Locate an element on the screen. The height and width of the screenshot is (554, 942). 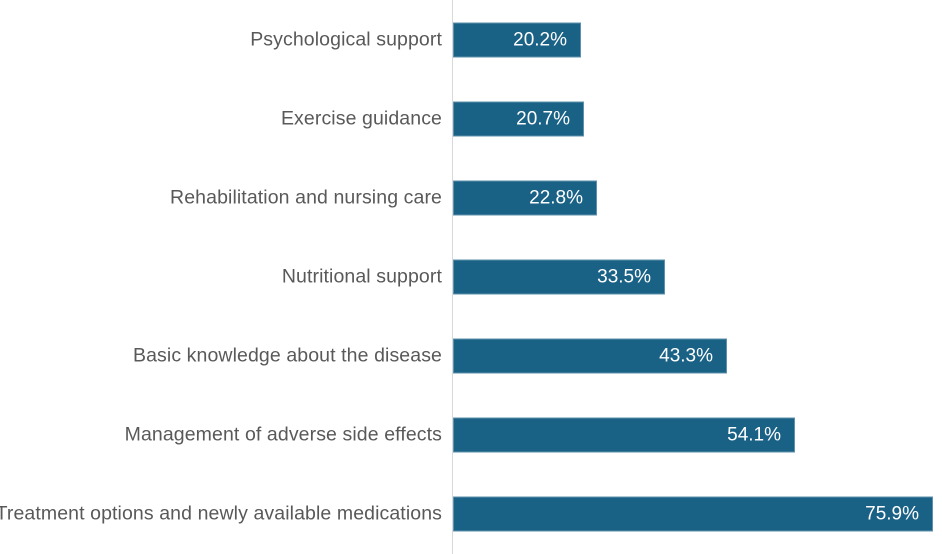
bar-container: 54.1% is located at coordinates (624, 434).